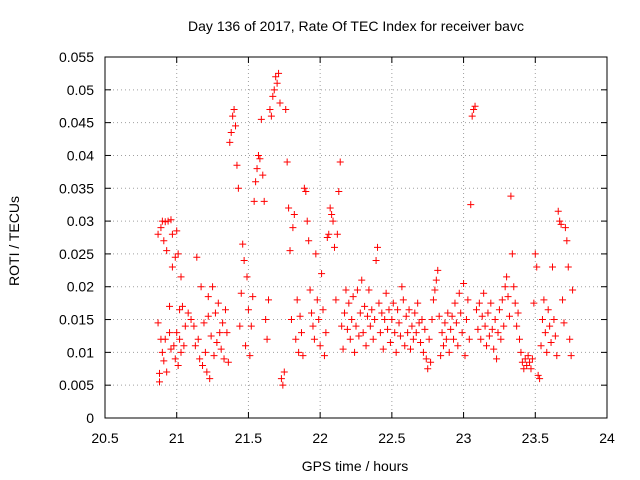 This screenshot has width=640, height=480. I want to click on y-tick-label: 0.005, so click(76, 385).